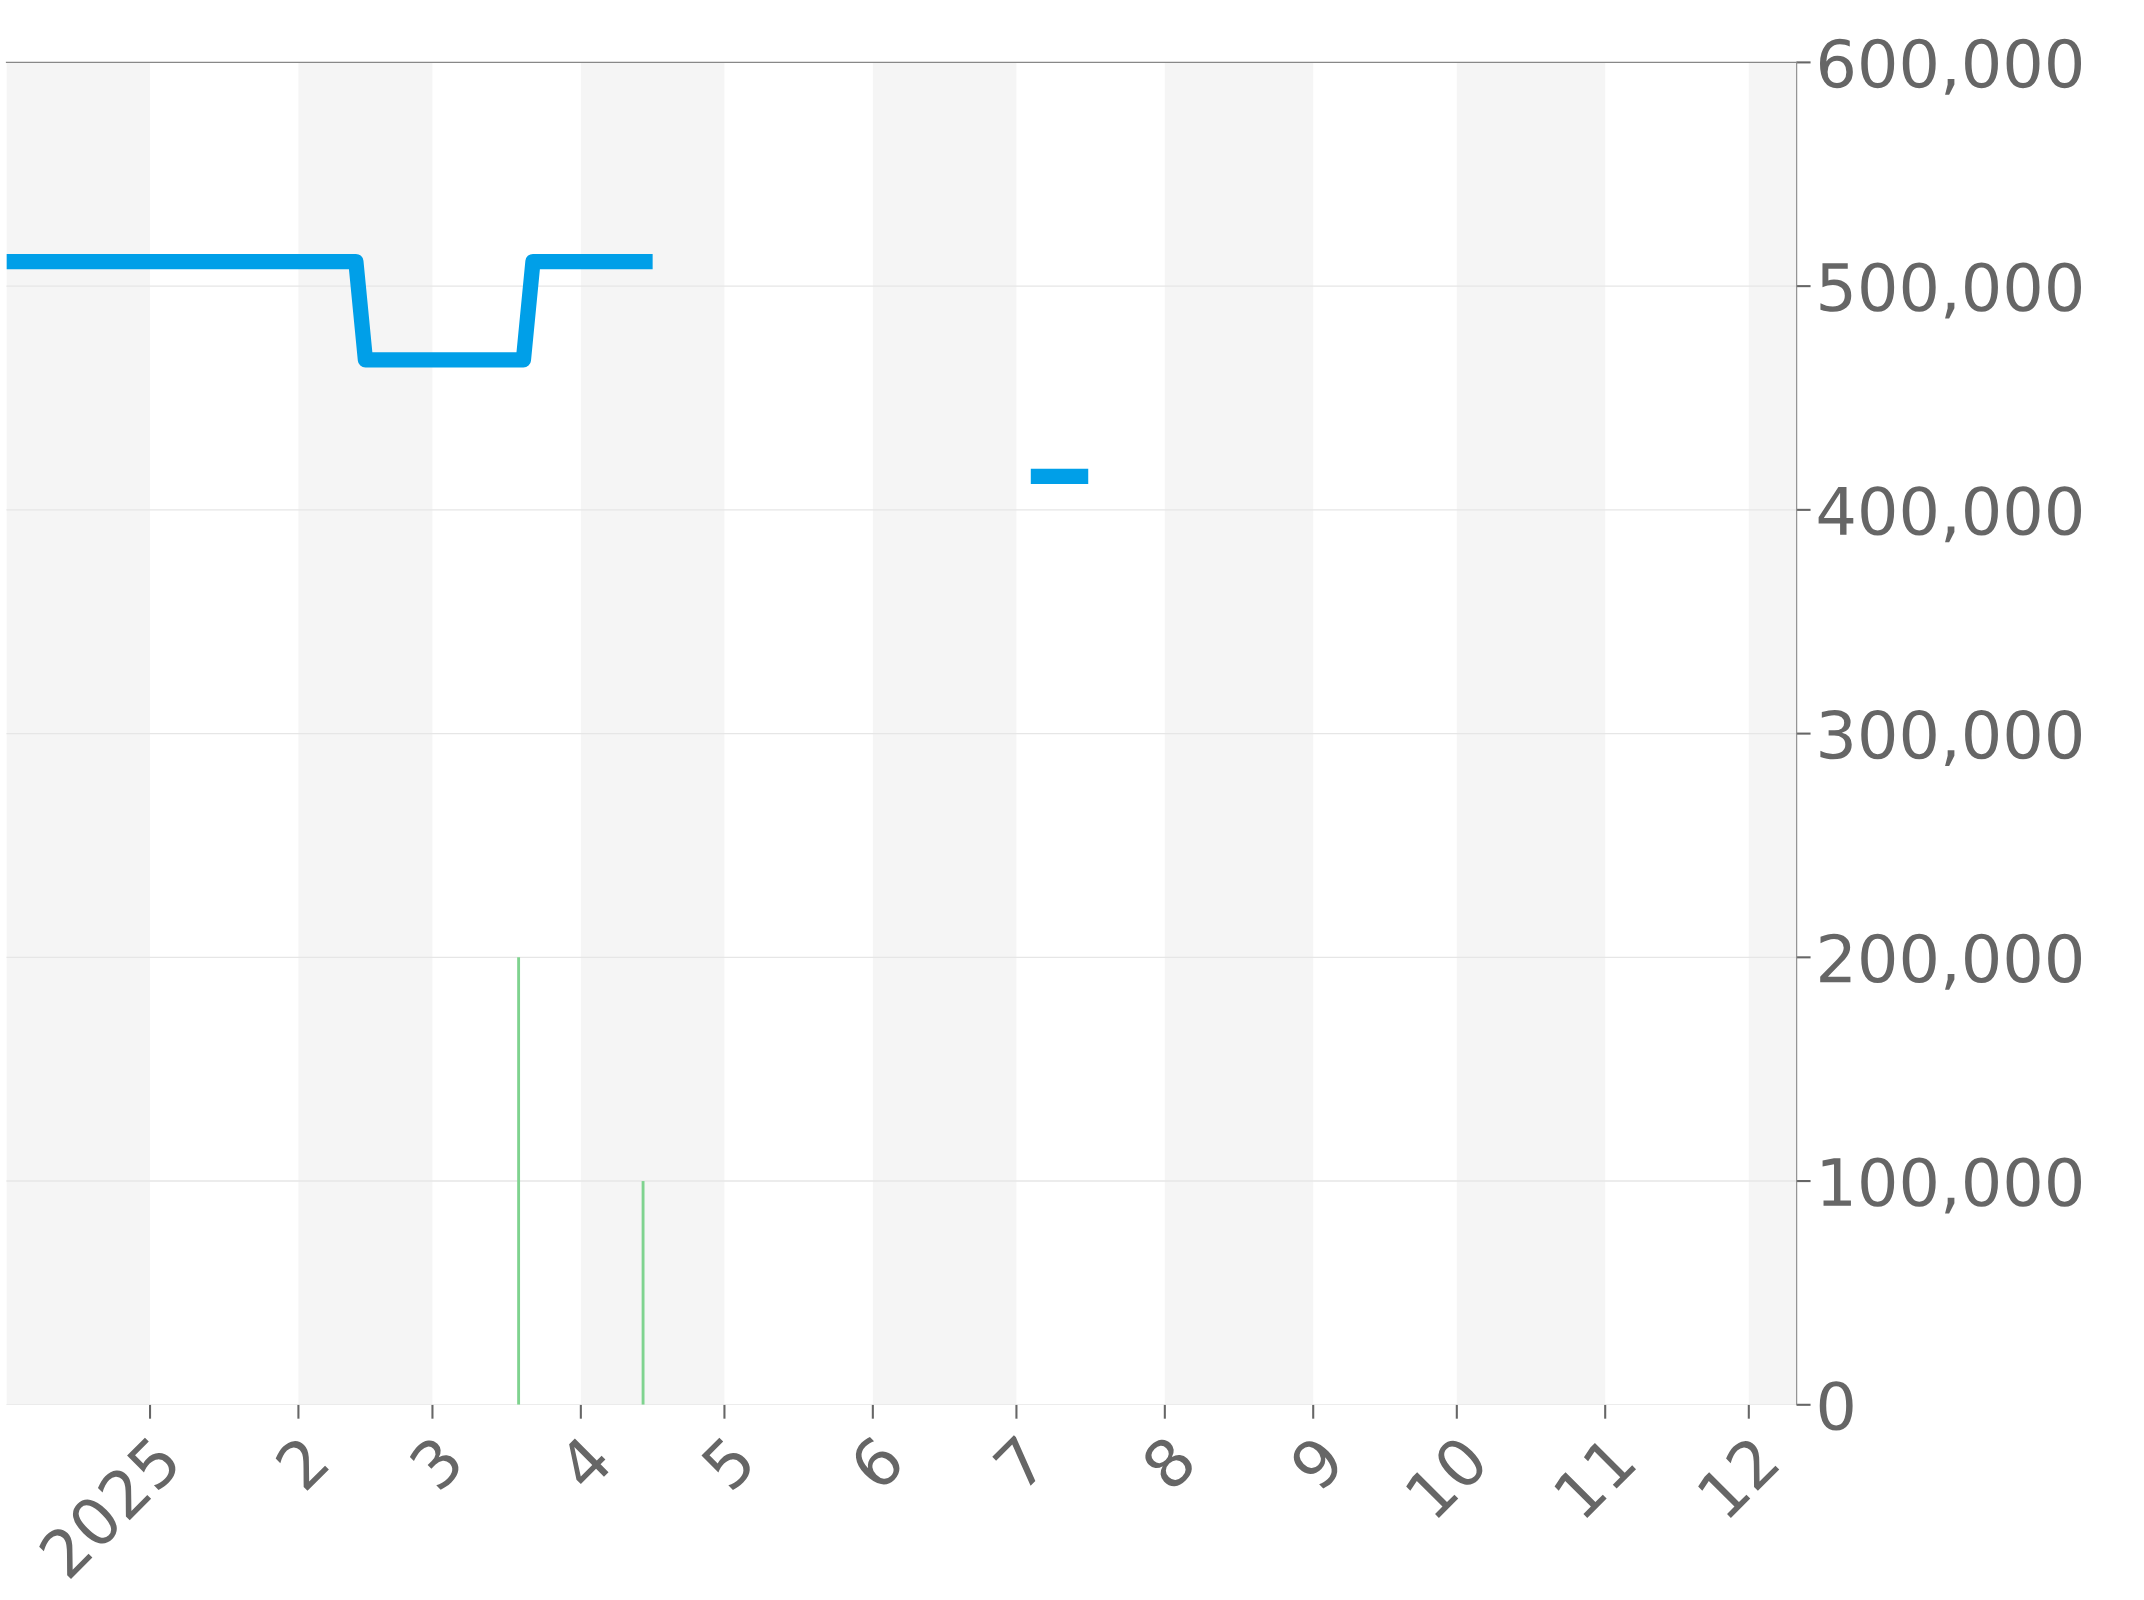 The width and height of the screenshot is (2144, 1600). I want to click on x-tick-label: 9, so click(1316, 1462).